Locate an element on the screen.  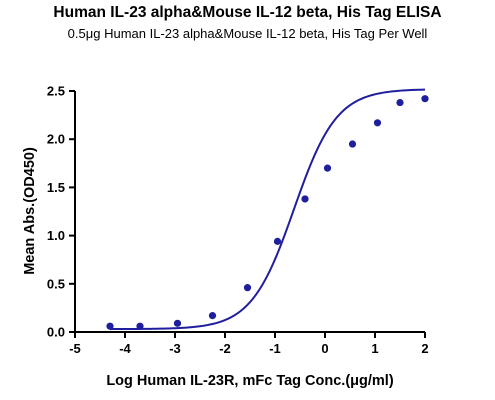
x-tick-label: -3 is located at coordinates (175, 348).